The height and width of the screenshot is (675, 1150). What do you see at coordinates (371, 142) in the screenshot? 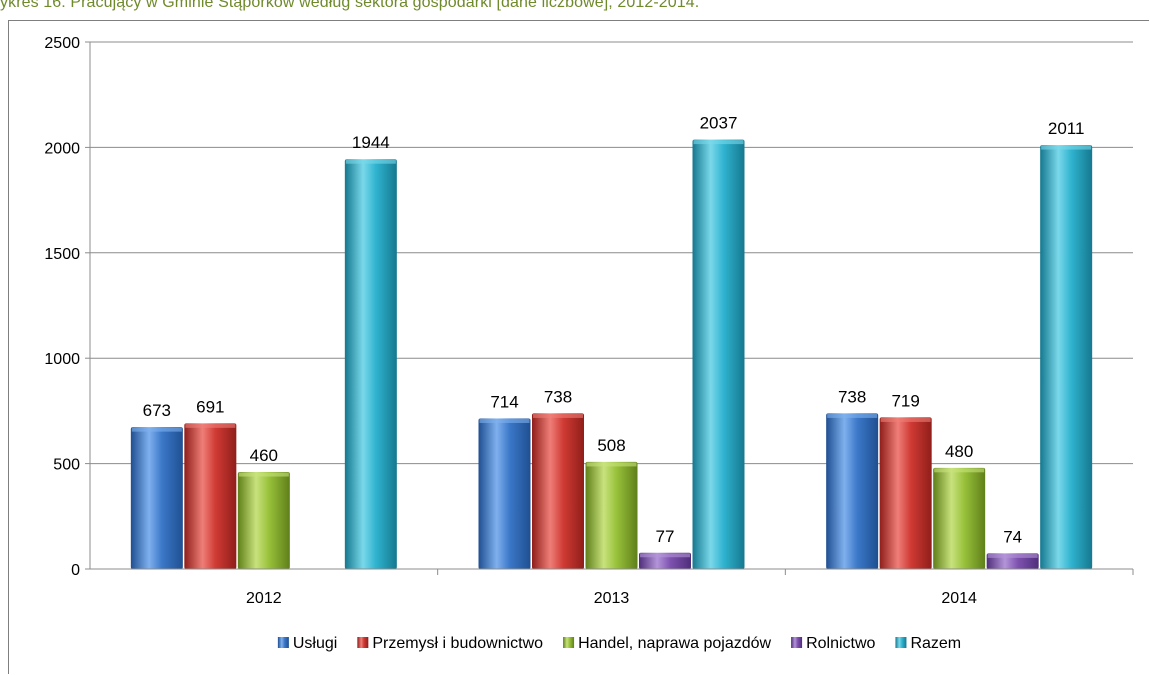
I see `data-label: 1944` at bounding box center [371, 142].